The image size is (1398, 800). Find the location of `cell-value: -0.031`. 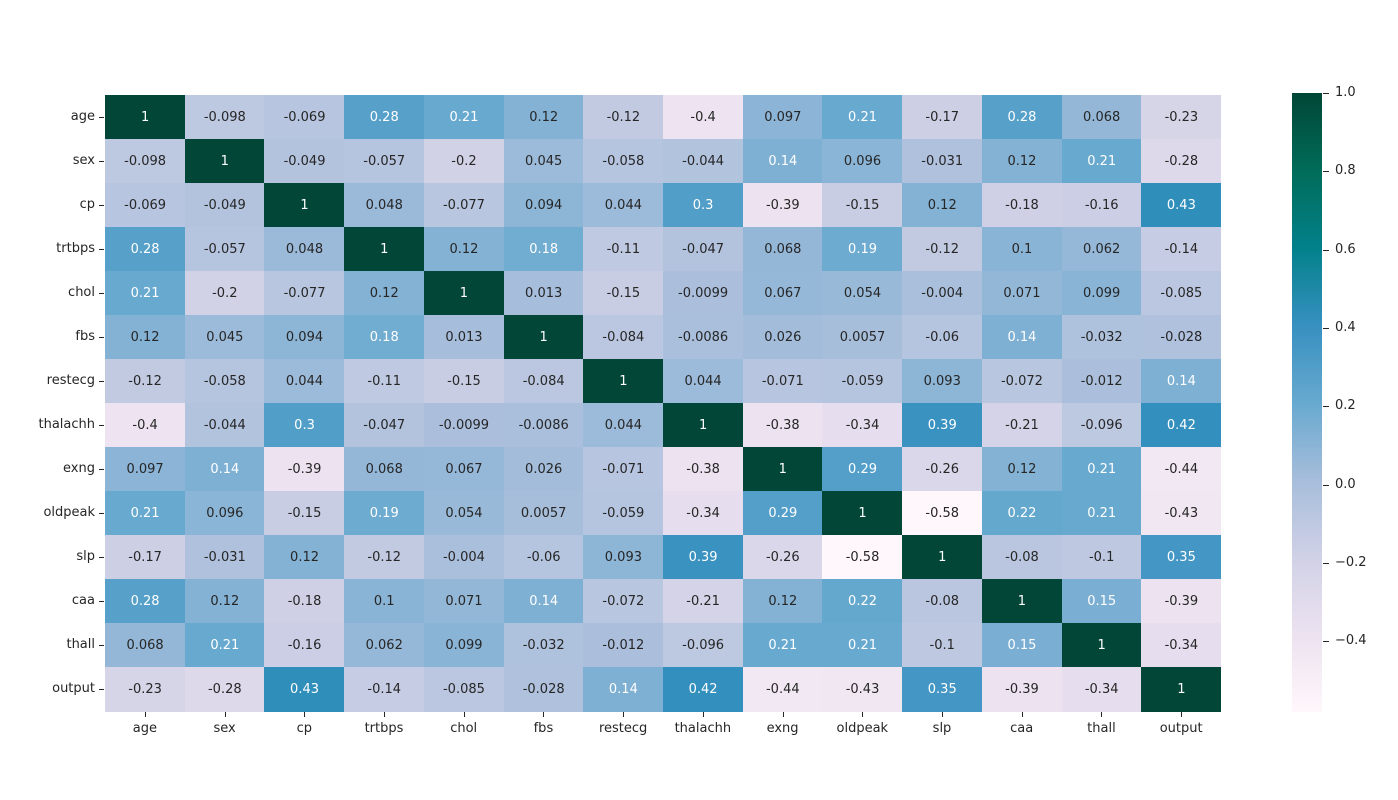

cell-value: -0.031 is located at coordinates (942, 161).